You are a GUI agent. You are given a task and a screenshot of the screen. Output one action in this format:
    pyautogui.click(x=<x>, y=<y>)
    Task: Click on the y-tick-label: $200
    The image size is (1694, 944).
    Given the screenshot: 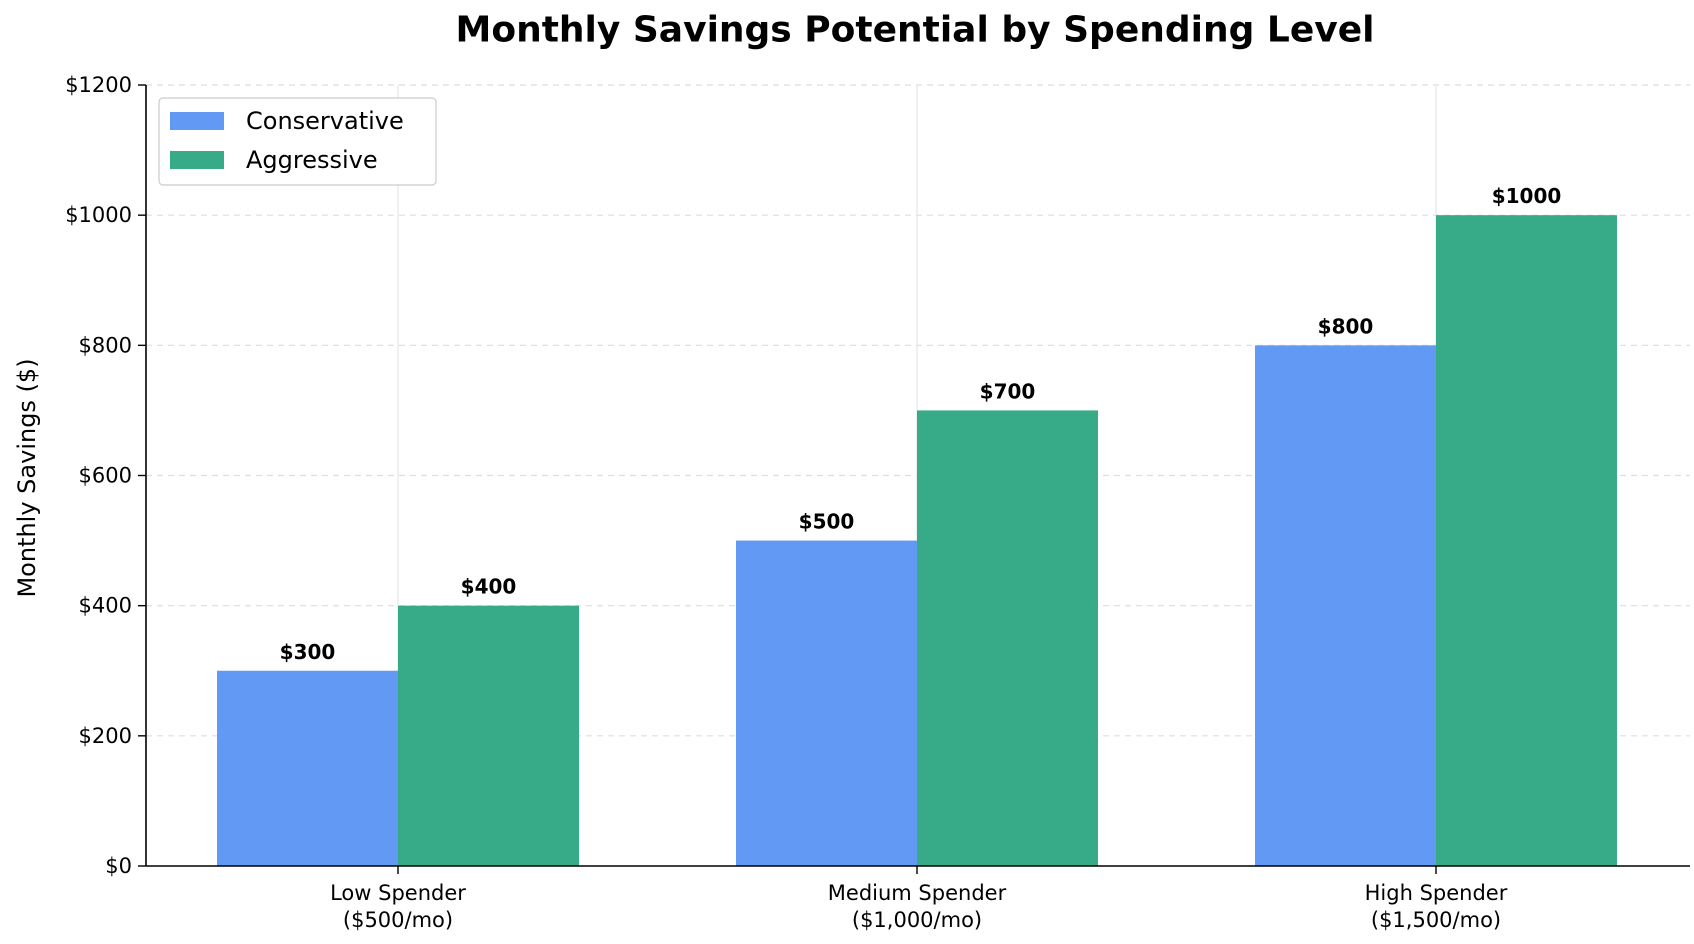 What is the action you would take?
    pyautogui.click(x=105, y=736)
    